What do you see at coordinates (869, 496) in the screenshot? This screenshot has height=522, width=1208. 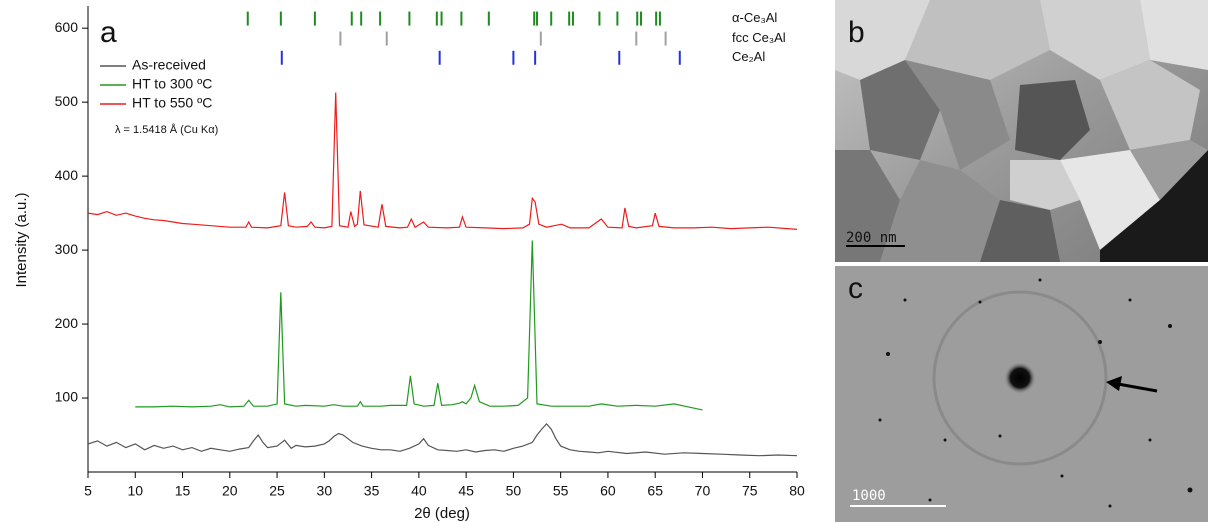 I see `scale-bar-label: 1000` at bounding box center [869, 496].